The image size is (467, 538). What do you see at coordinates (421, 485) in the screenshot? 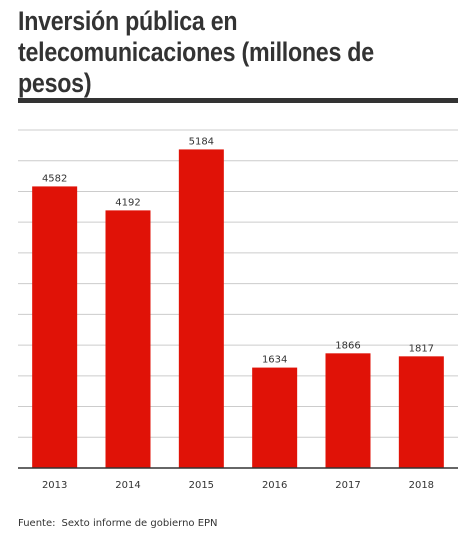
I see `x-tick-2018: 2018` at bounding box center [421, 485].